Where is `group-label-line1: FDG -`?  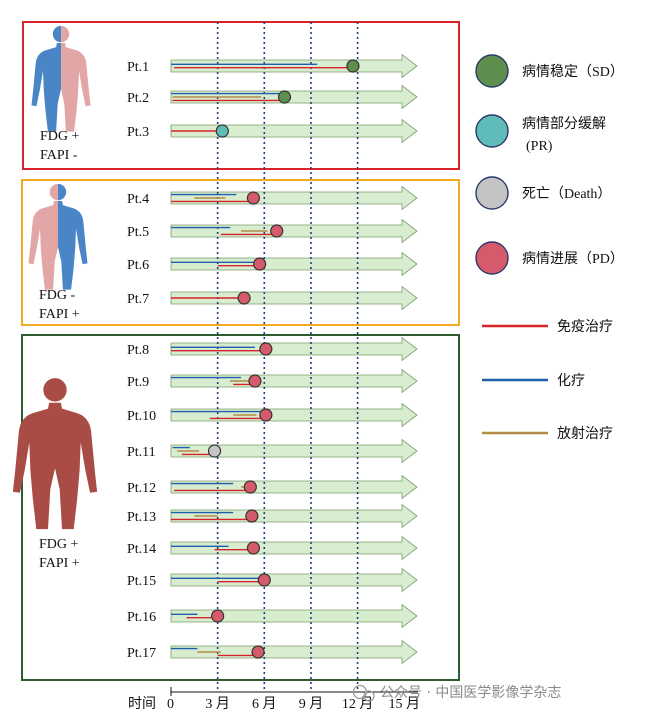 group-label-line1: FDG - is located at coordinates (57, 295).